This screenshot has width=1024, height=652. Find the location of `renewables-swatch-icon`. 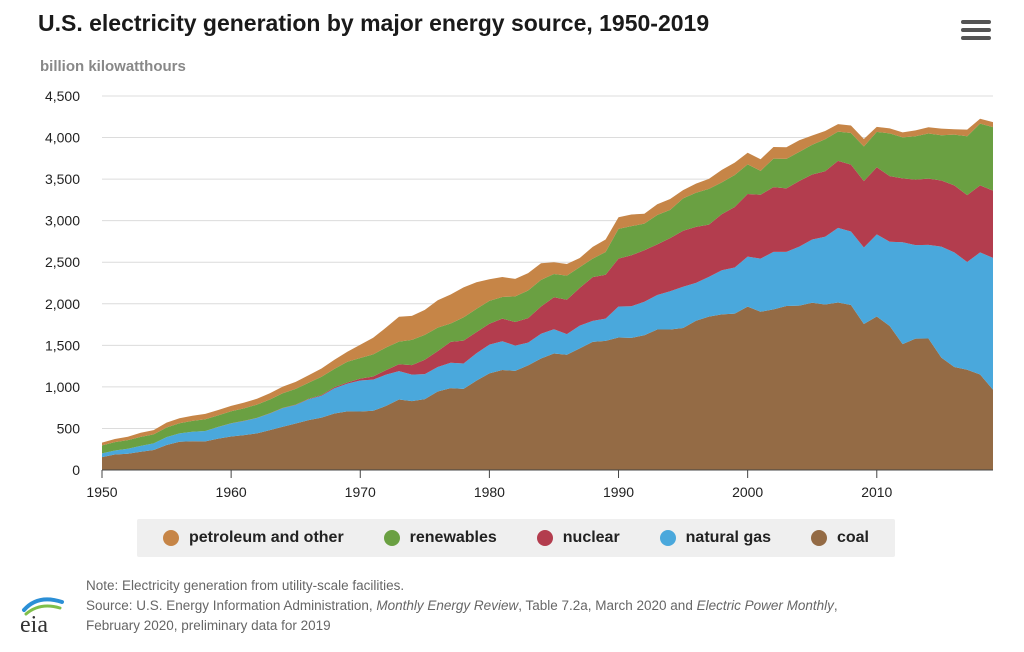

renewables-swatch-icon is located at coordinates (391, 538).